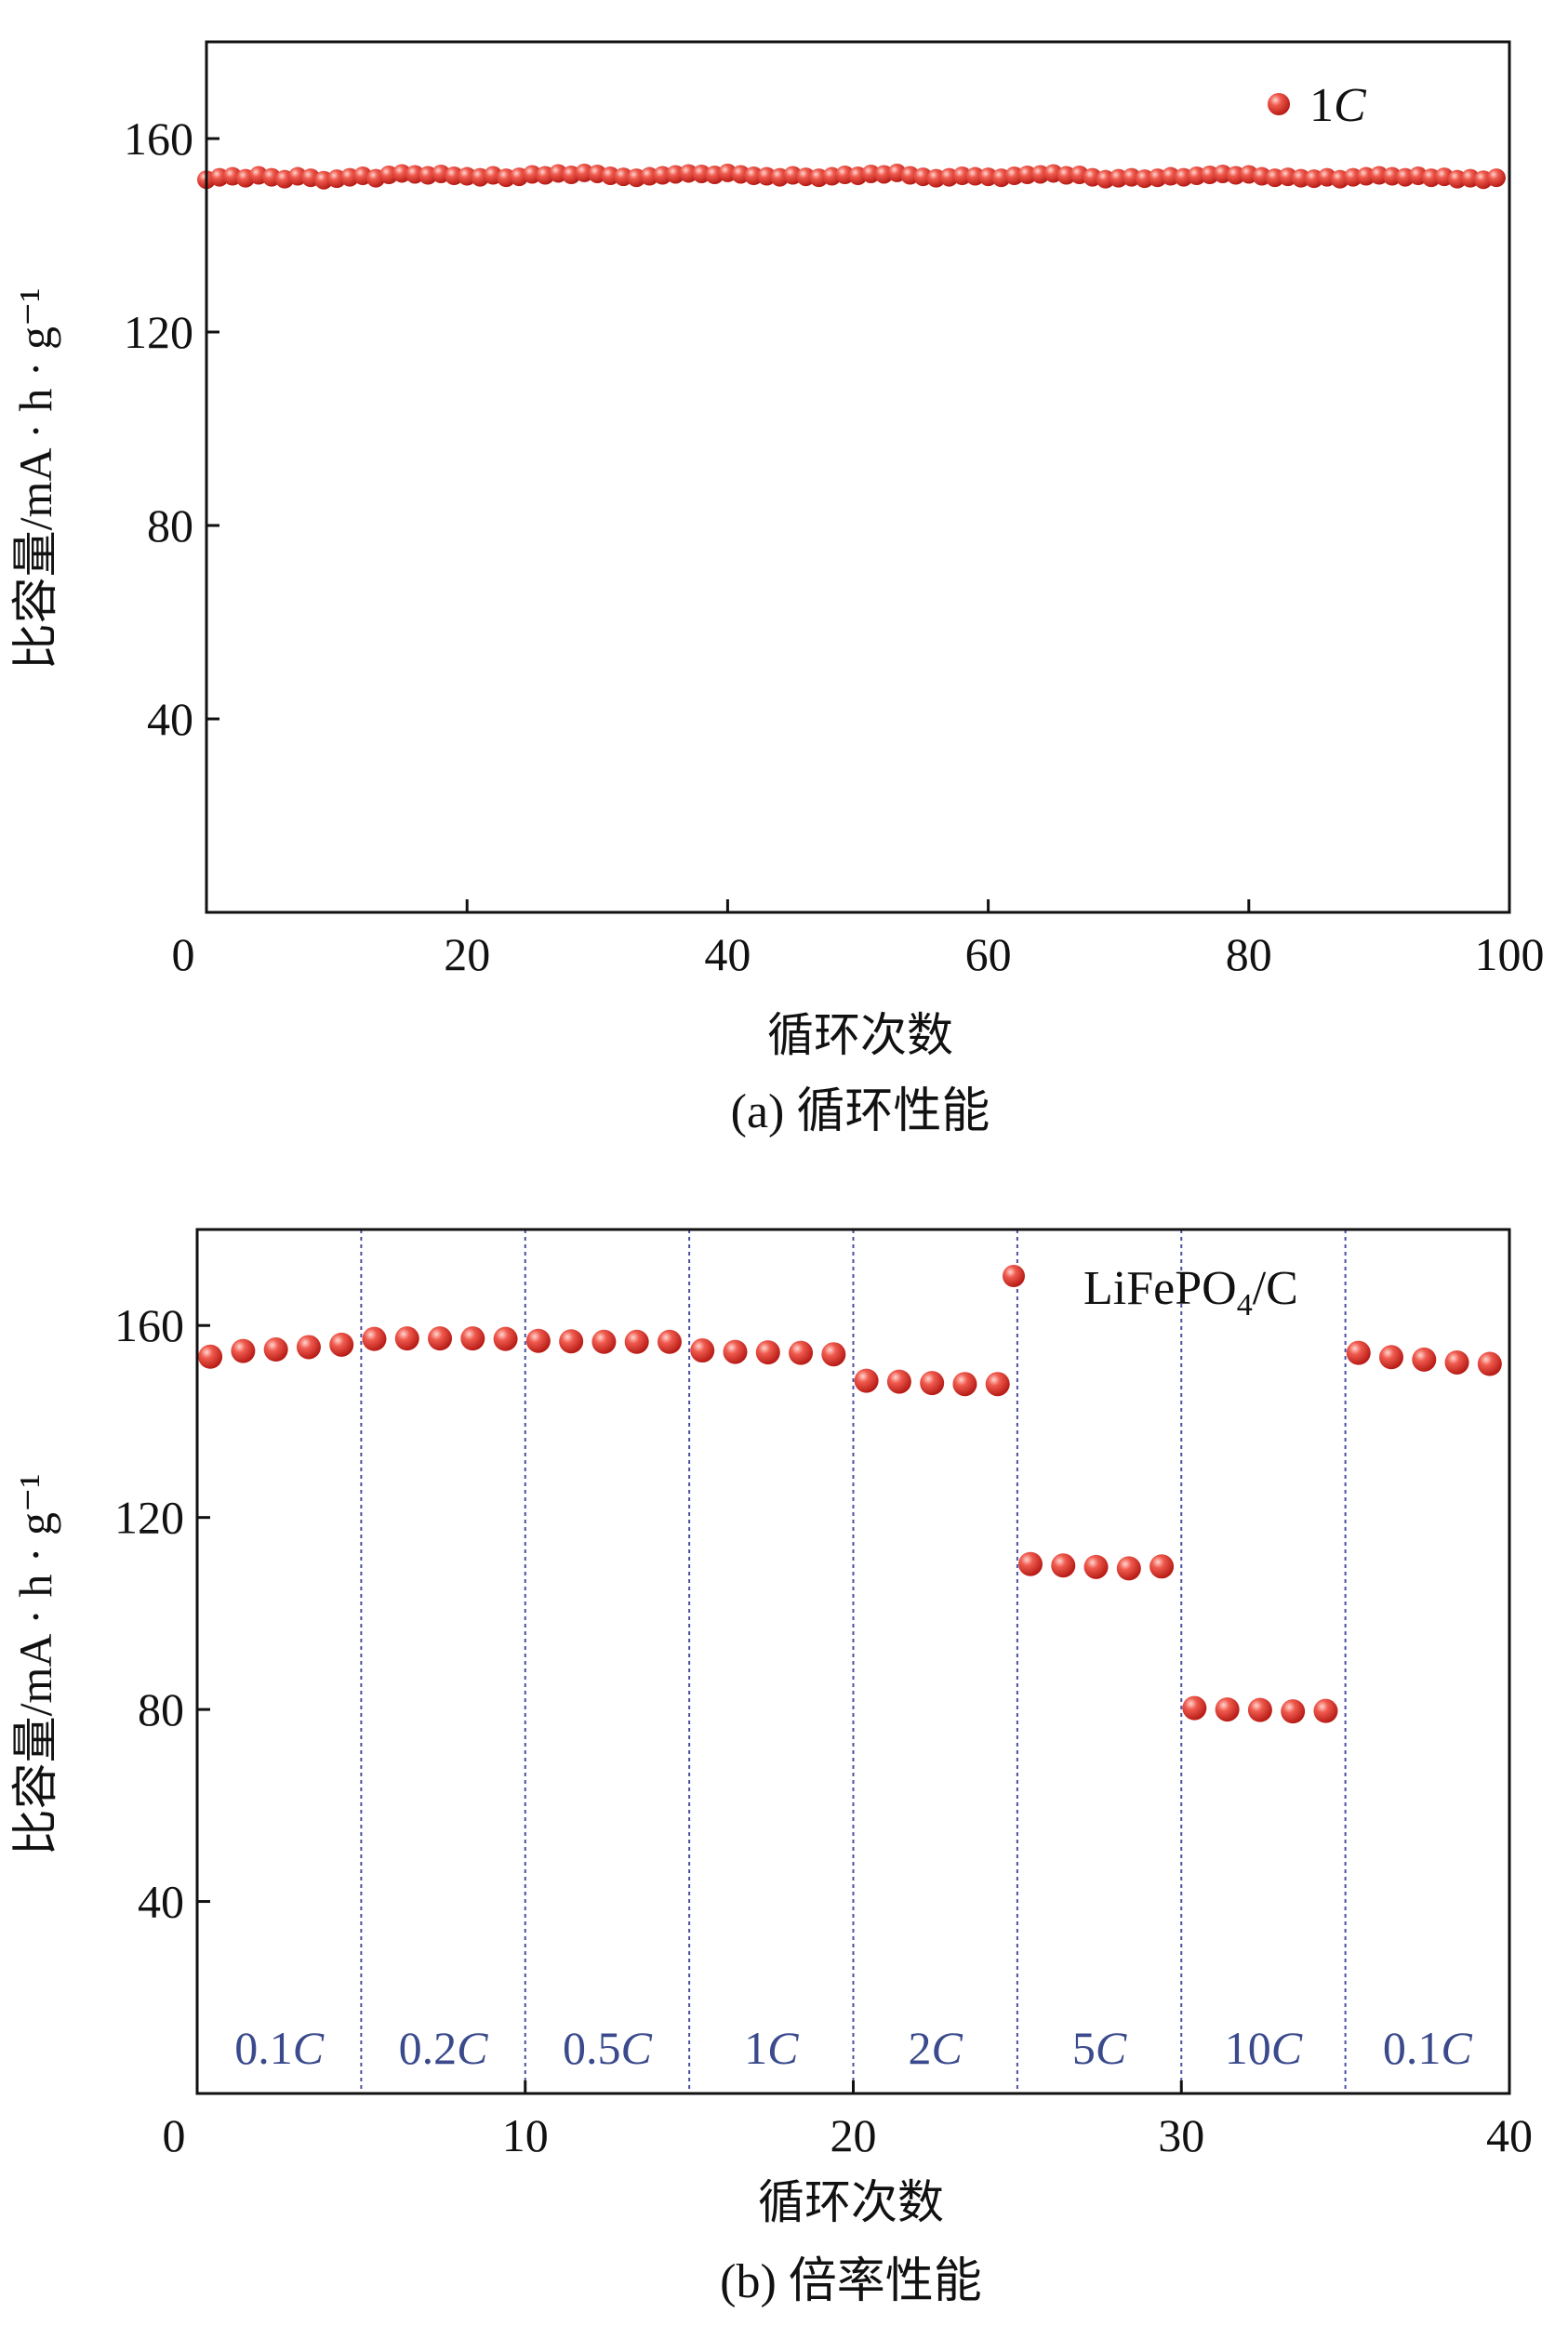 This screenshot has height=2339, width=1568. Describe the element at coordinates (1338, 105) in the screenshot. I see `chart-a-legend-text: 1C` at that location.